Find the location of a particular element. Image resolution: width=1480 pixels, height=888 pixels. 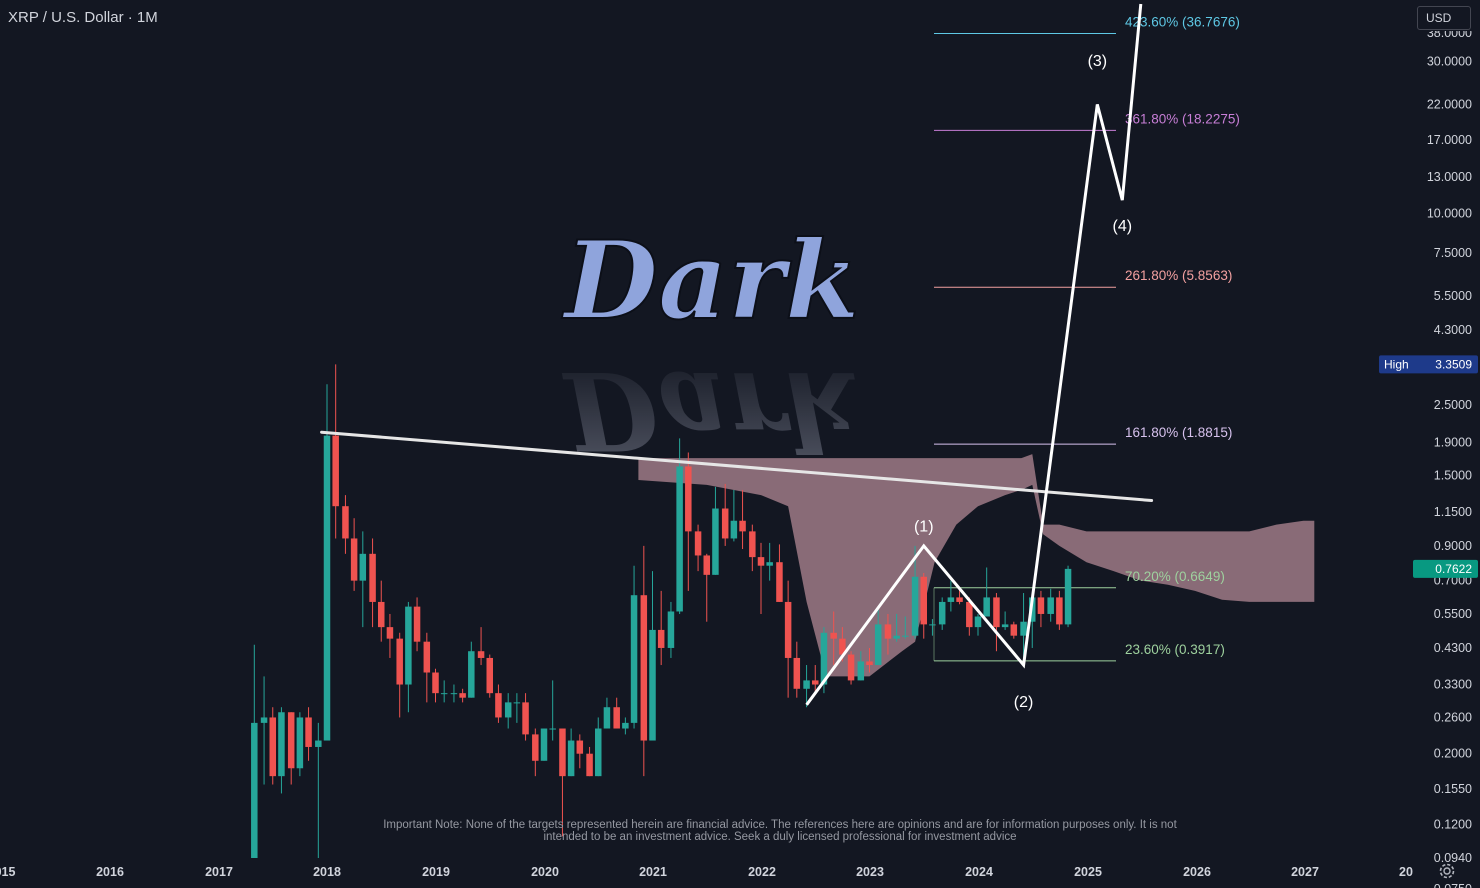

gear-icon is located at coordinates (1447, 871).